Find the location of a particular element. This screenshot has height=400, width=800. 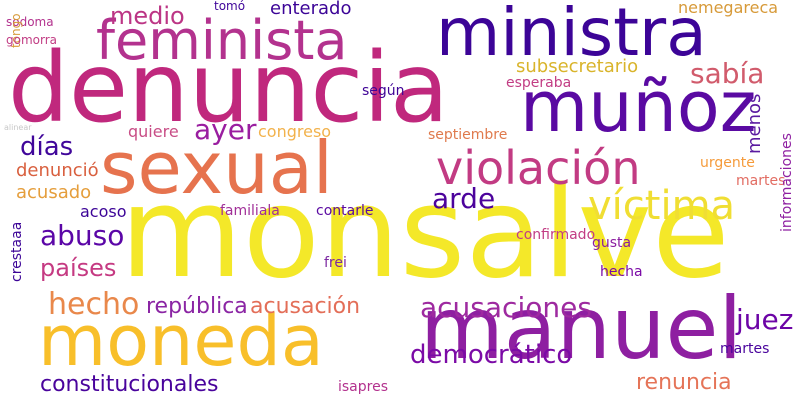

word: arde is located at coordinates (464, 198).